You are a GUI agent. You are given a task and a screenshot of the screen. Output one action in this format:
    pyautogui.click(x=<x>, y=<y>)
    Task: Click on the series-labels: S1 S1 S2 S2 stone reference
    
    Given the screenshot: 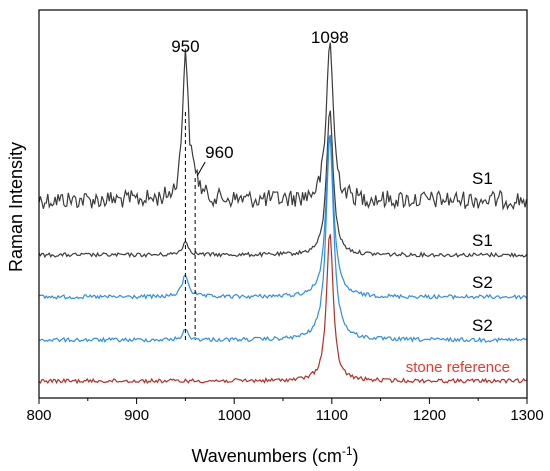 What is the action you would take?
    pyautogui.click(x=458, y=272)
    